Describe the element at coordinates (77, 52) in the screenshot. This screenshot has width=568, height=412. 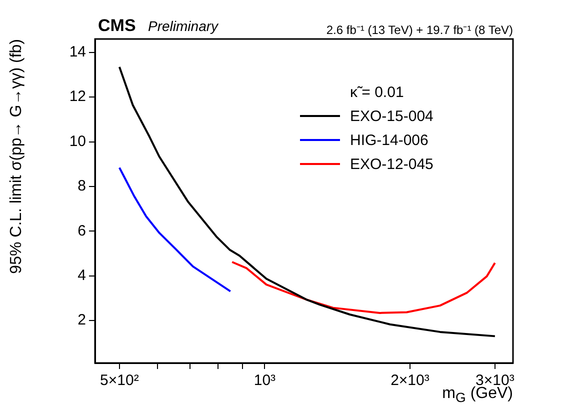
I see `y-tick-label: 14` at that location.